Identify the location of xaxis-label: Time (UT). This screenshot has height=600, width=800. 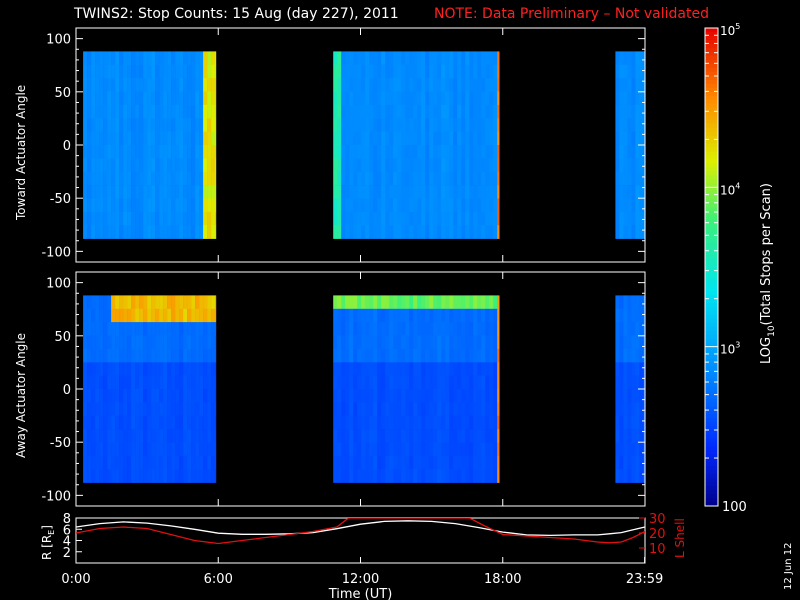
(360, 593).